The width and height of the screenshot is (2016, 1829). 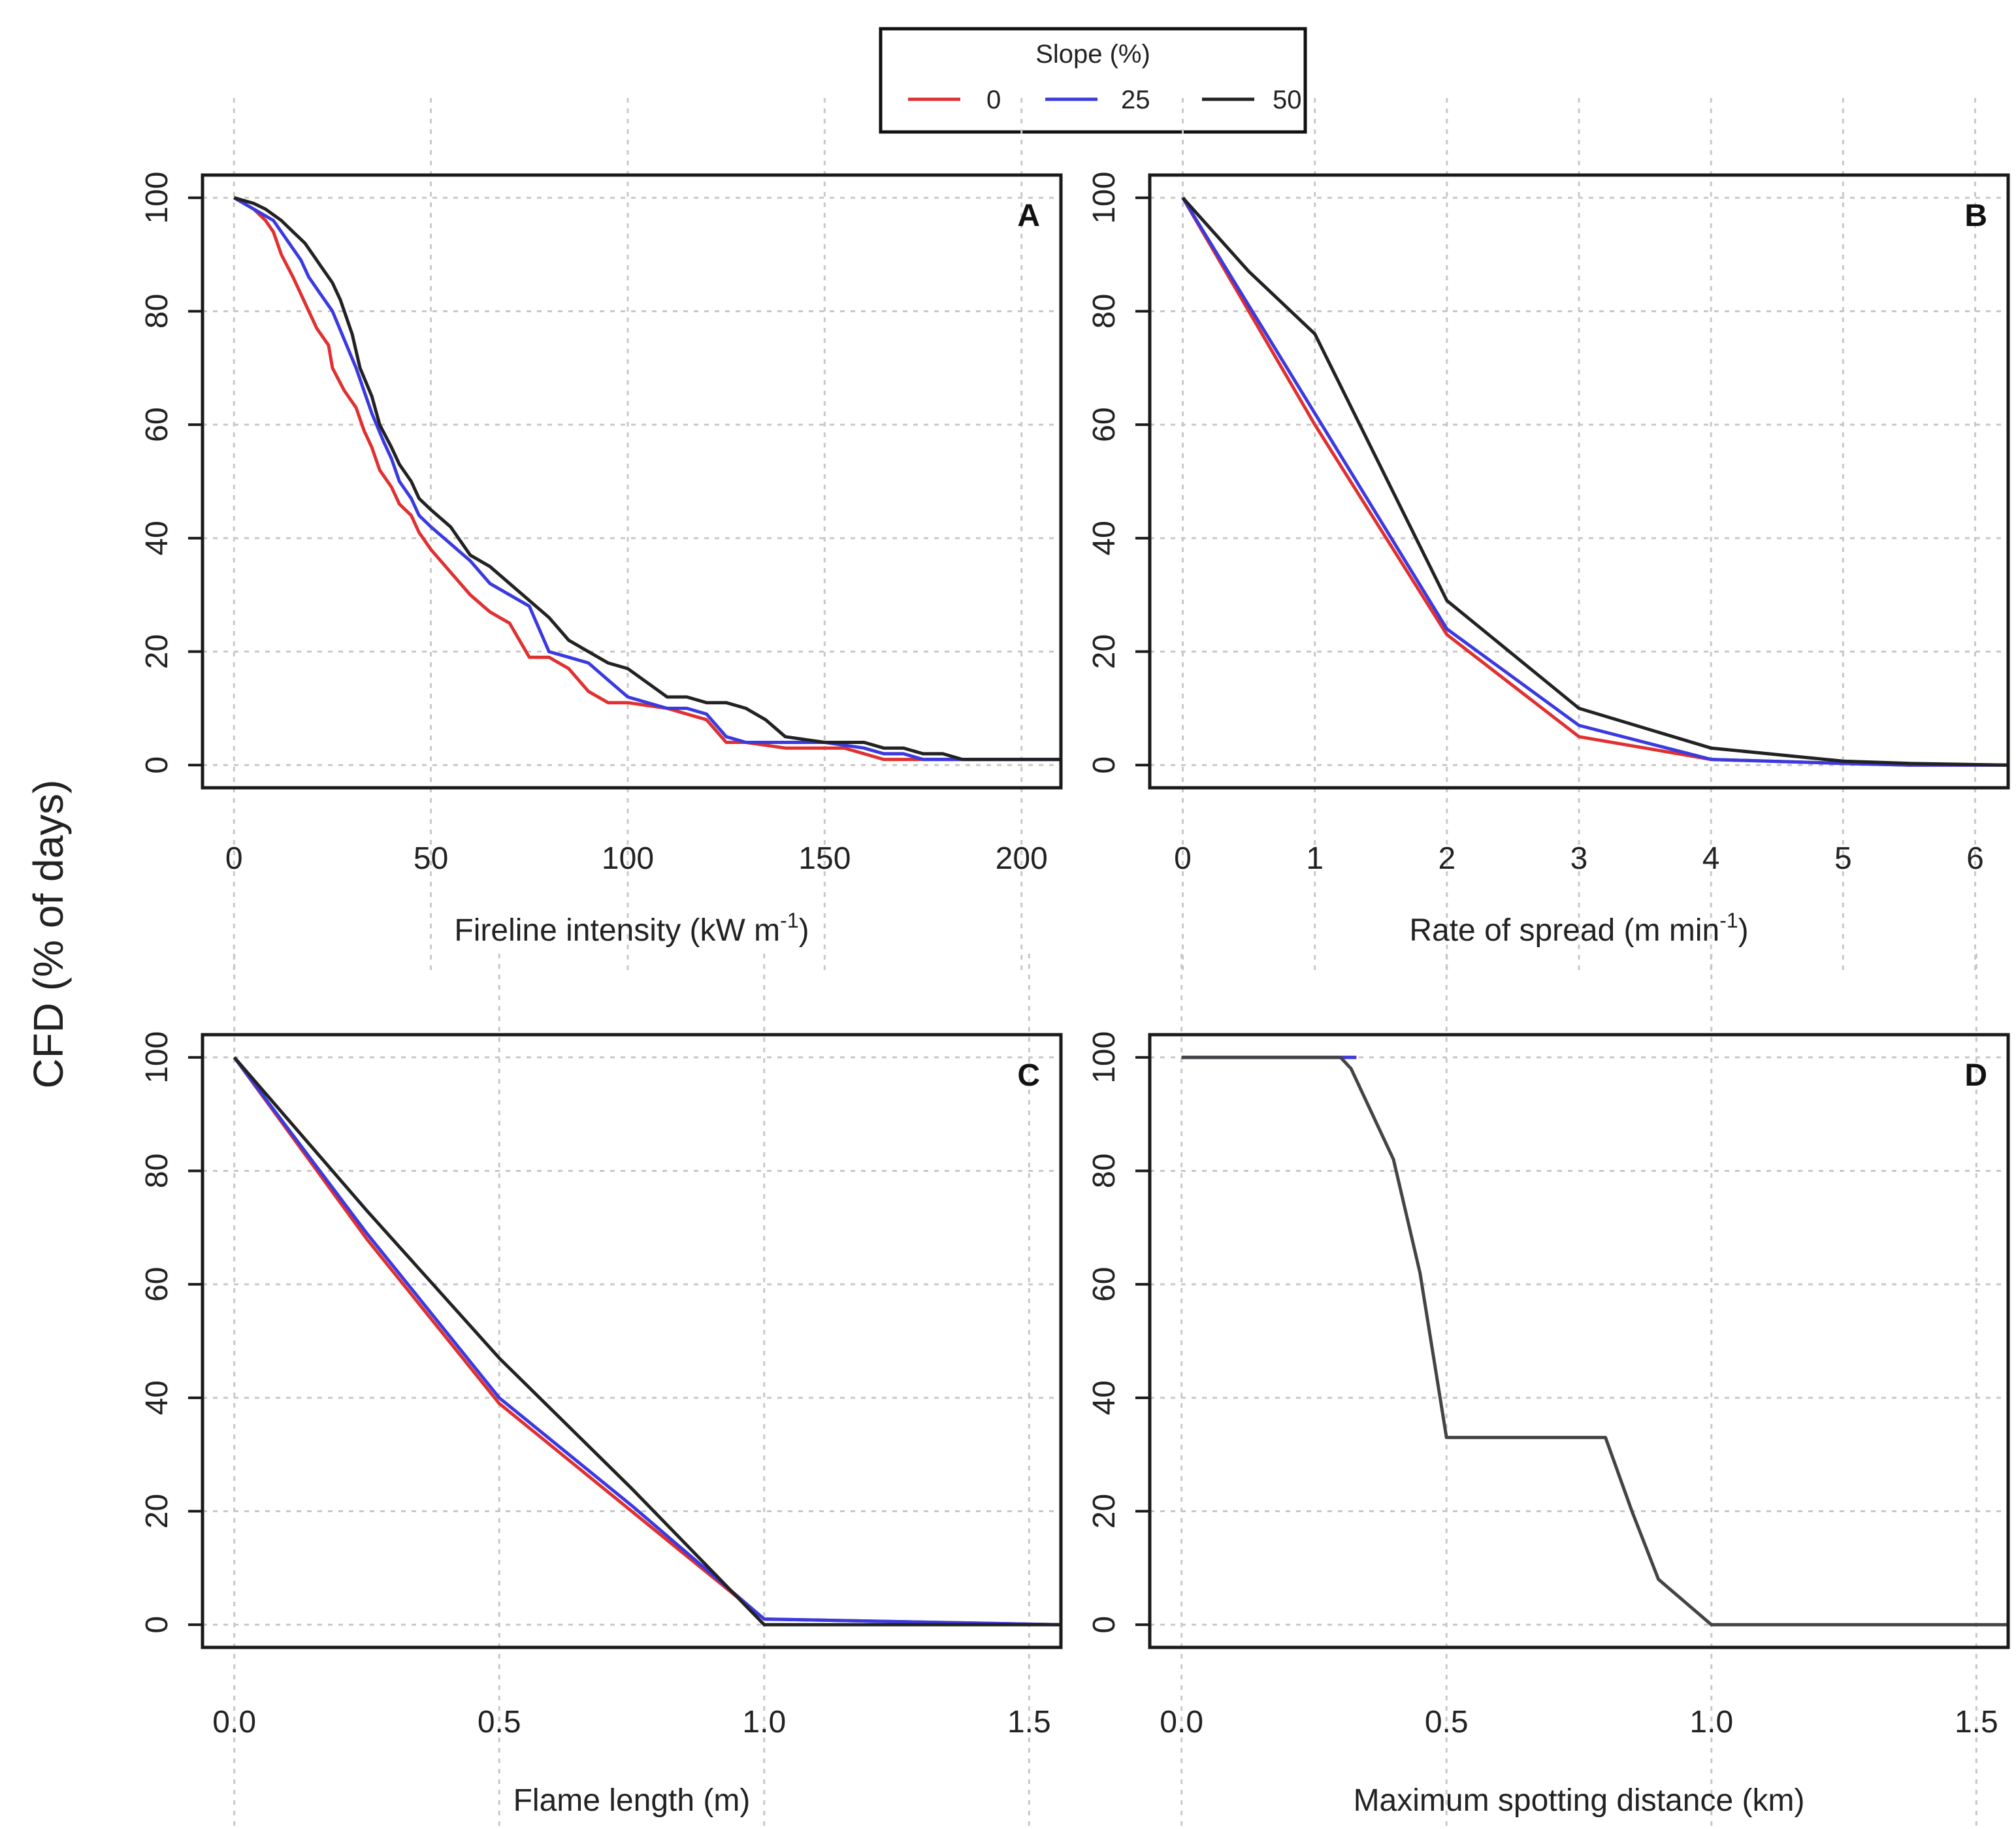 What do you see at coordinates (1029, 1723) in the screenshot?
I see `panel-c-xtick-label: 1.5` at bounding box center [1029, 1723].